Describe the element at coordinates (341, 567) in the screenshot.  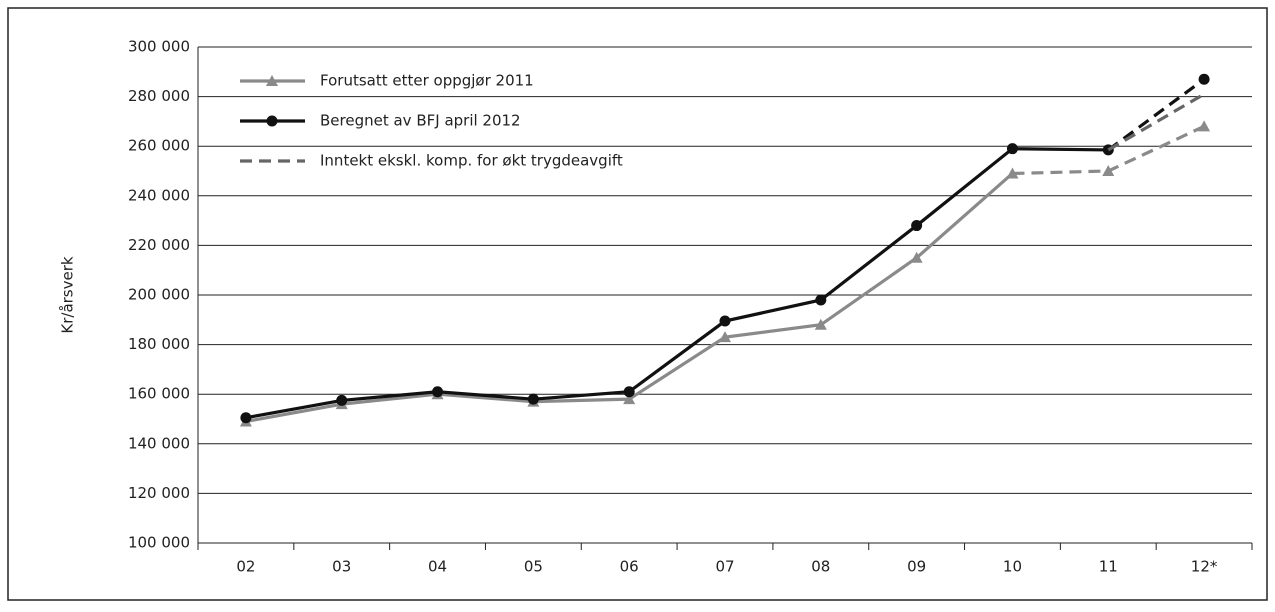
I see `x-tick-label: 03` at that location.